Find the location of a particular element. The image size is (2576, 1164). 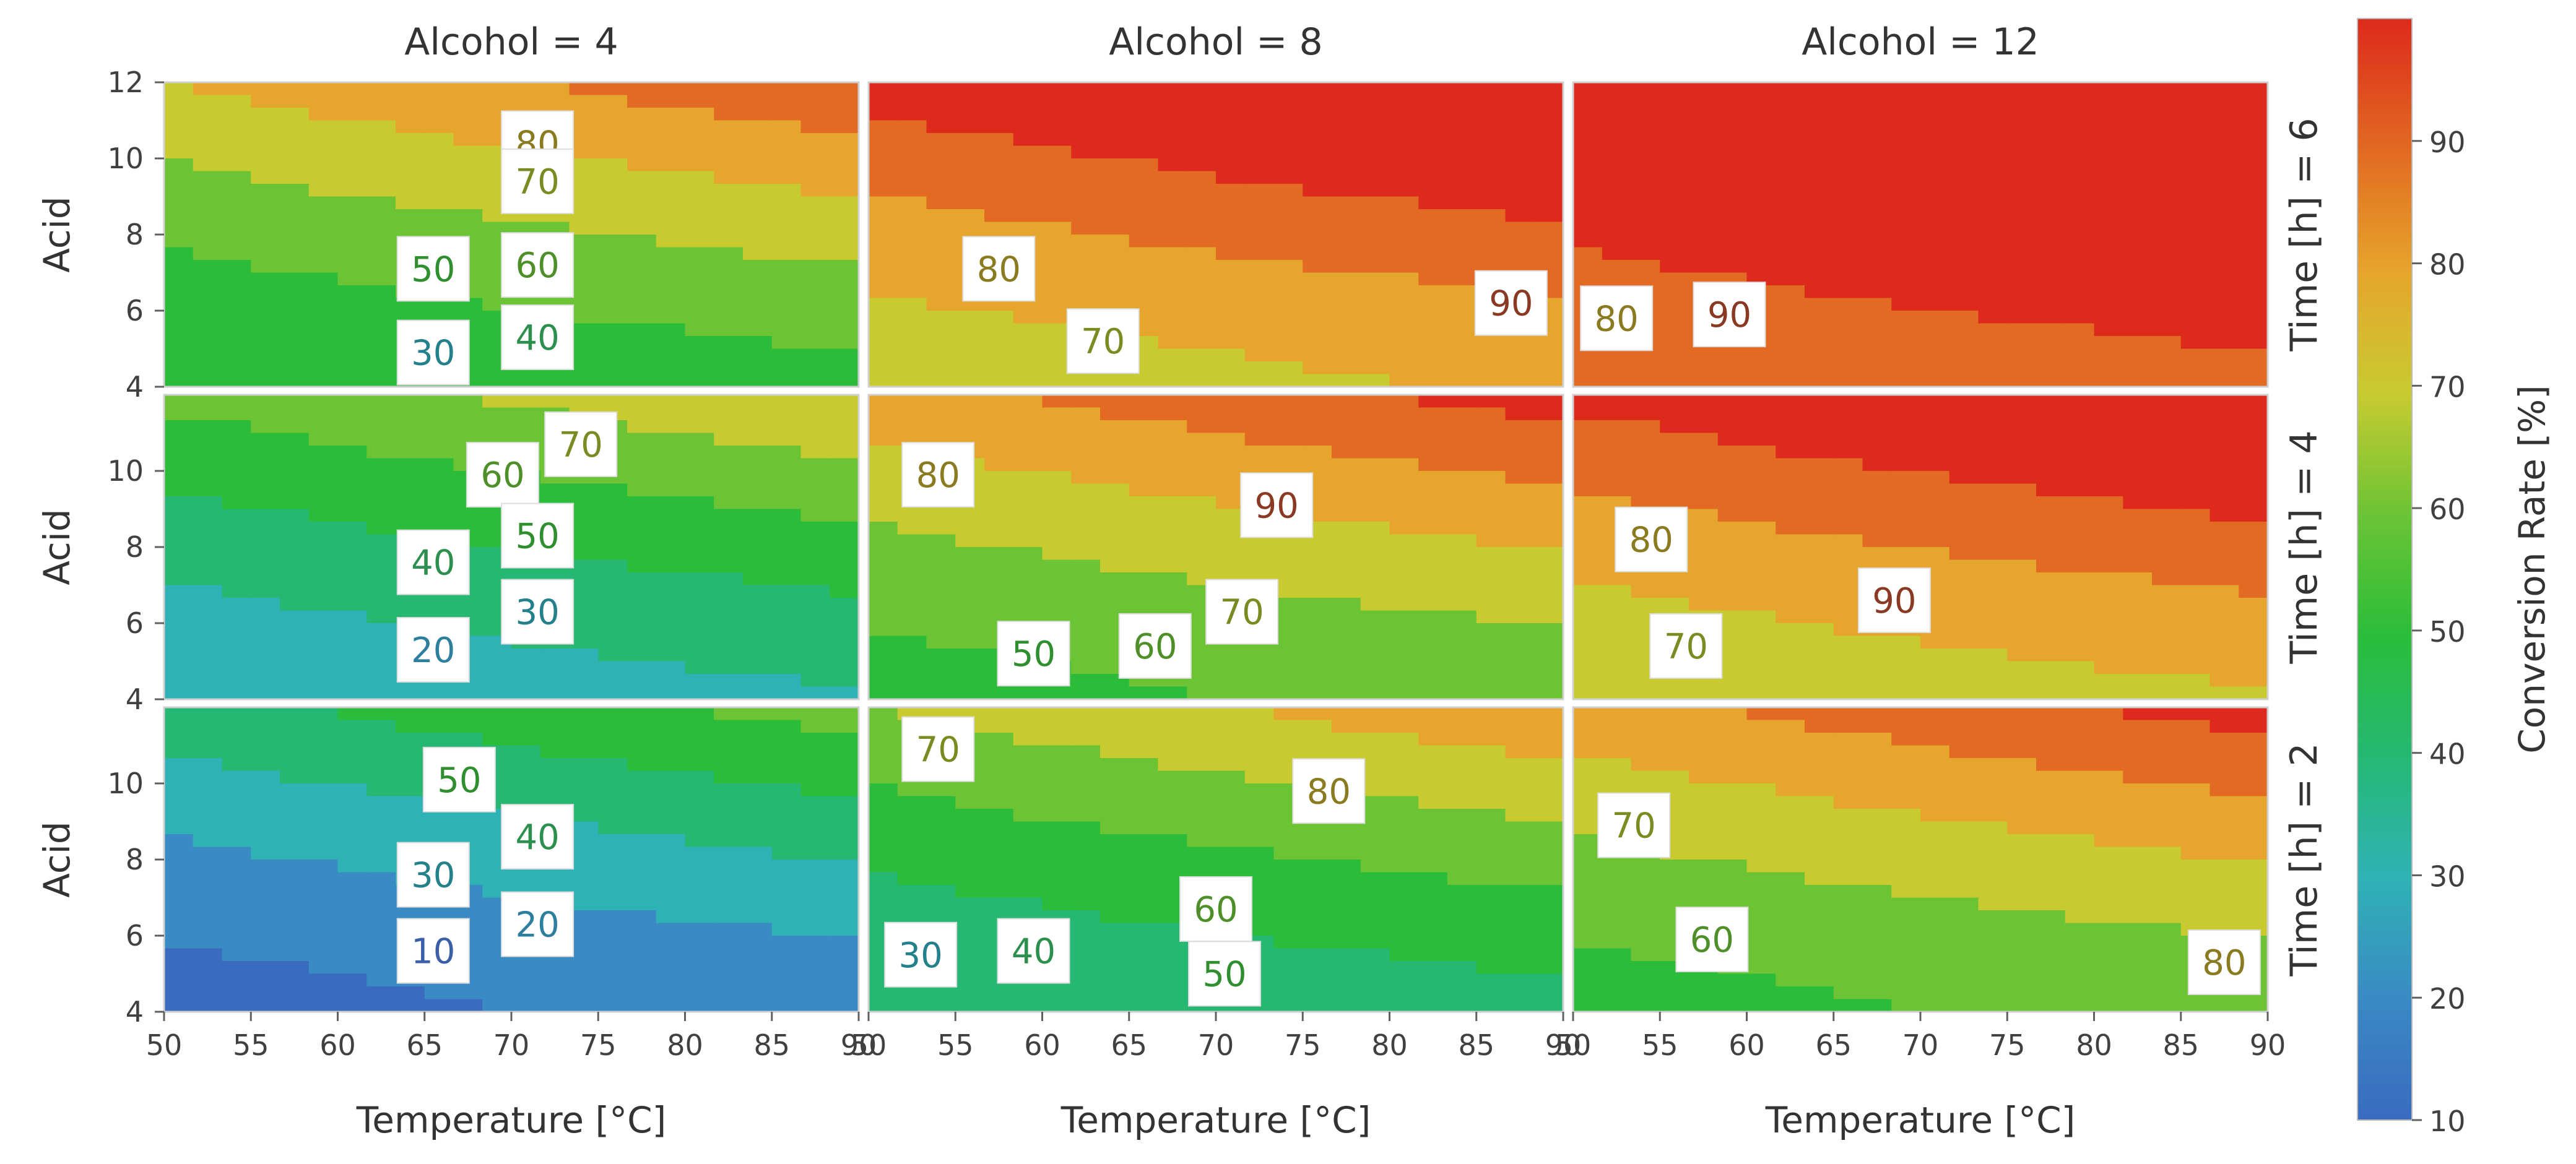

panel-frame is located at coordinates (1920, 235).